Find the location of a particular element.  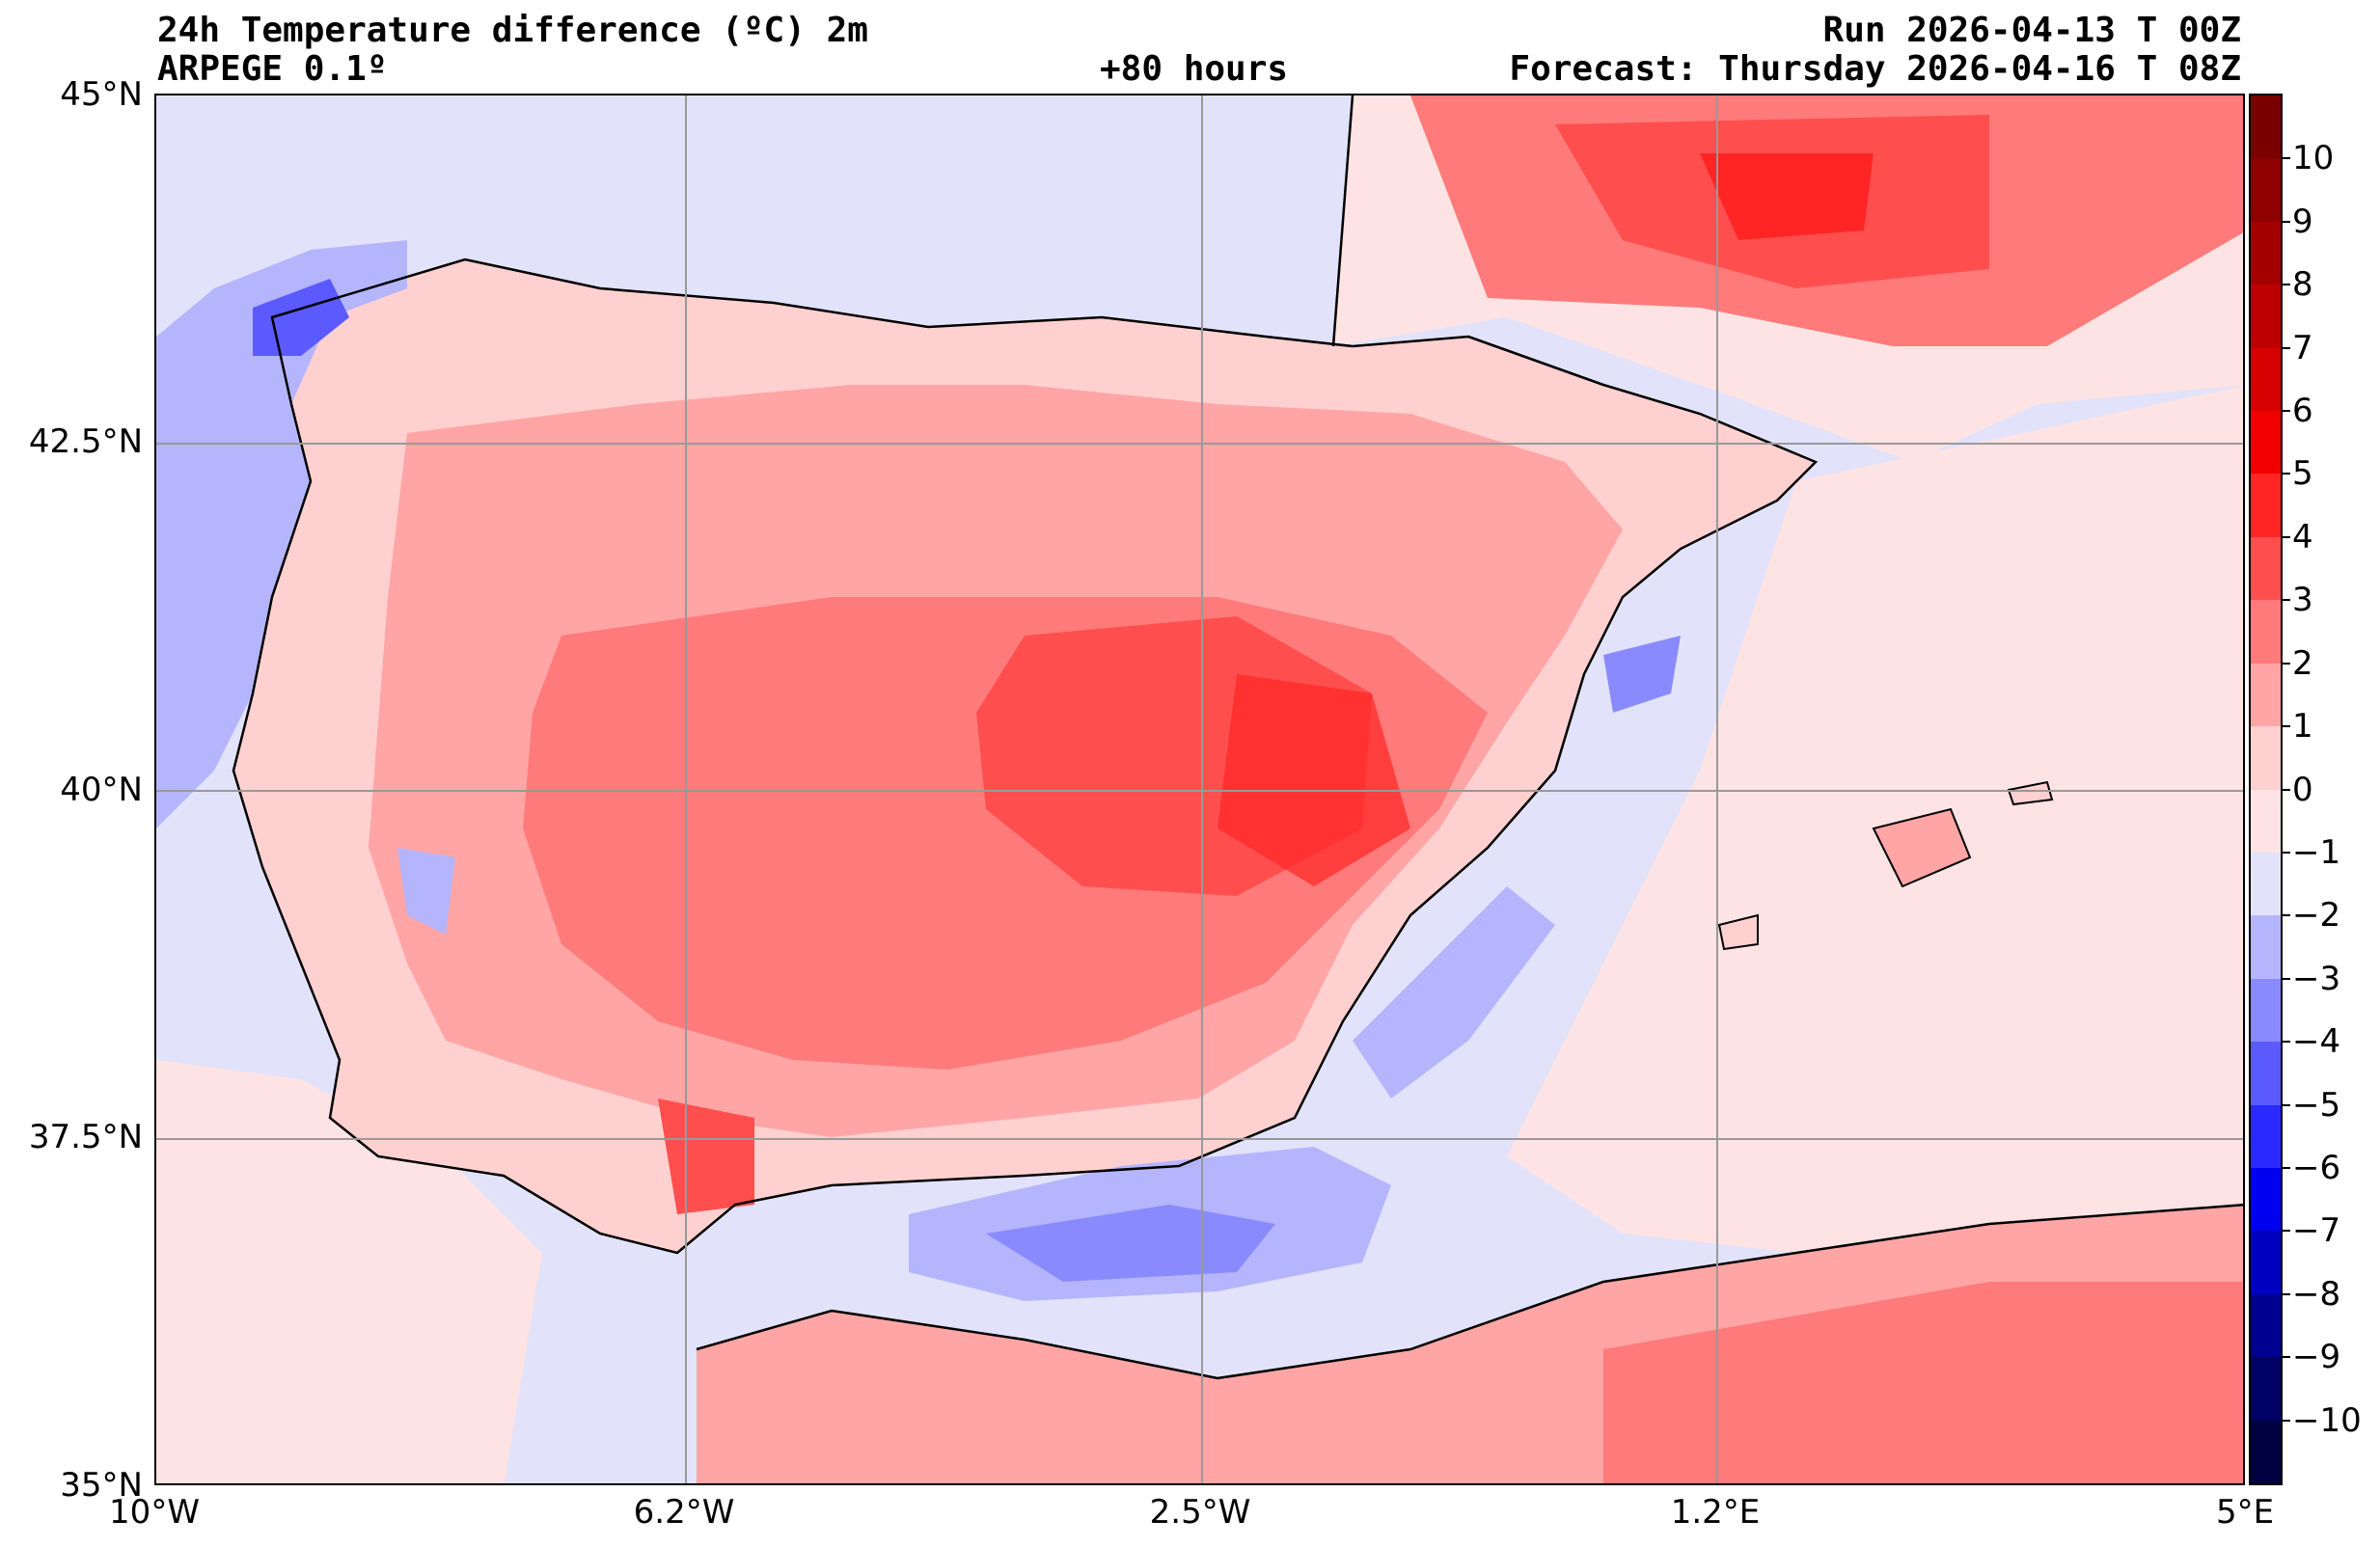

colorbar-label: 7 is located at coordinates (2303, 347).